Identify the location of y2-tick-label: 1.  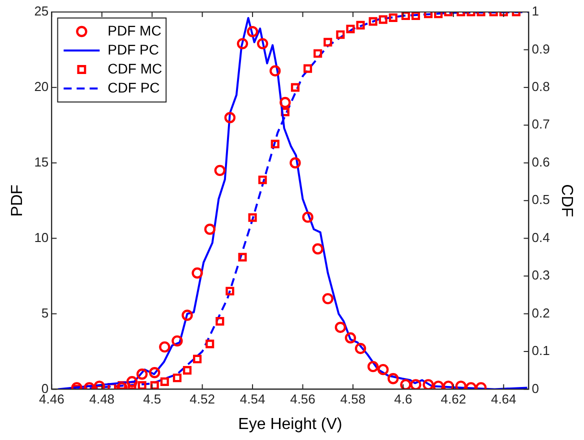
(535, 11).